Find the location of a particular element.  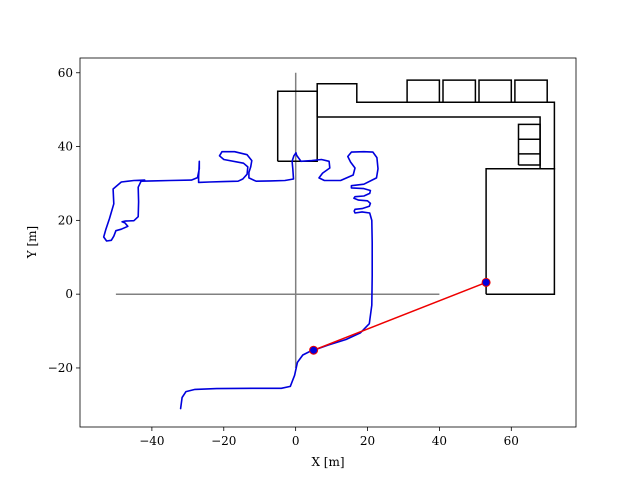

y-axis: −20 0 20 40 60 is located at coordinates (64, 220).